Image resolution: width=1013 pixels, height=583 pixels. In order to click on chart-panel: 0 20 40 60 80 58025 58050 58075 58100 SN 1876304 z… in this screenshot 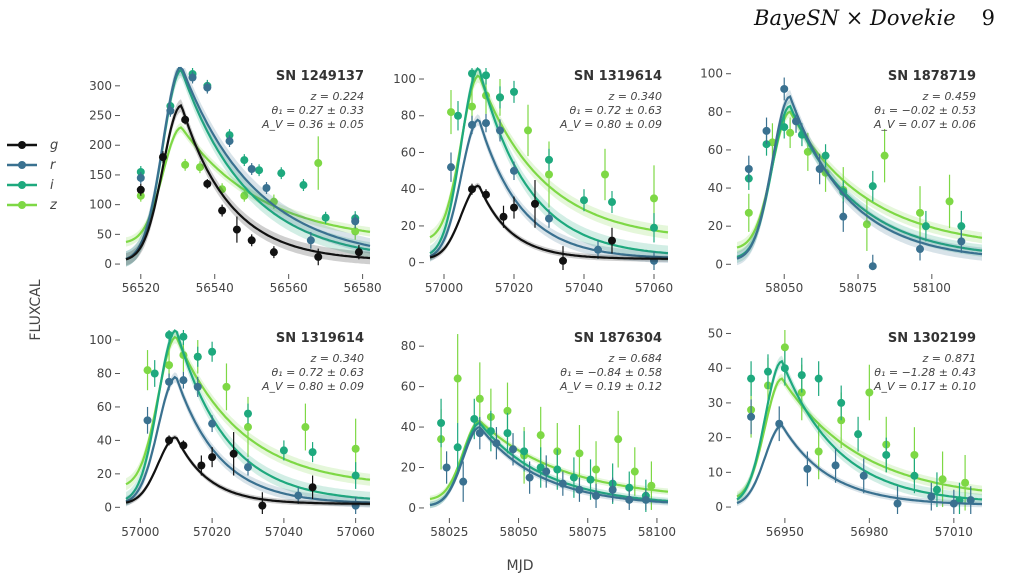, I will do `click(538, 435)`.